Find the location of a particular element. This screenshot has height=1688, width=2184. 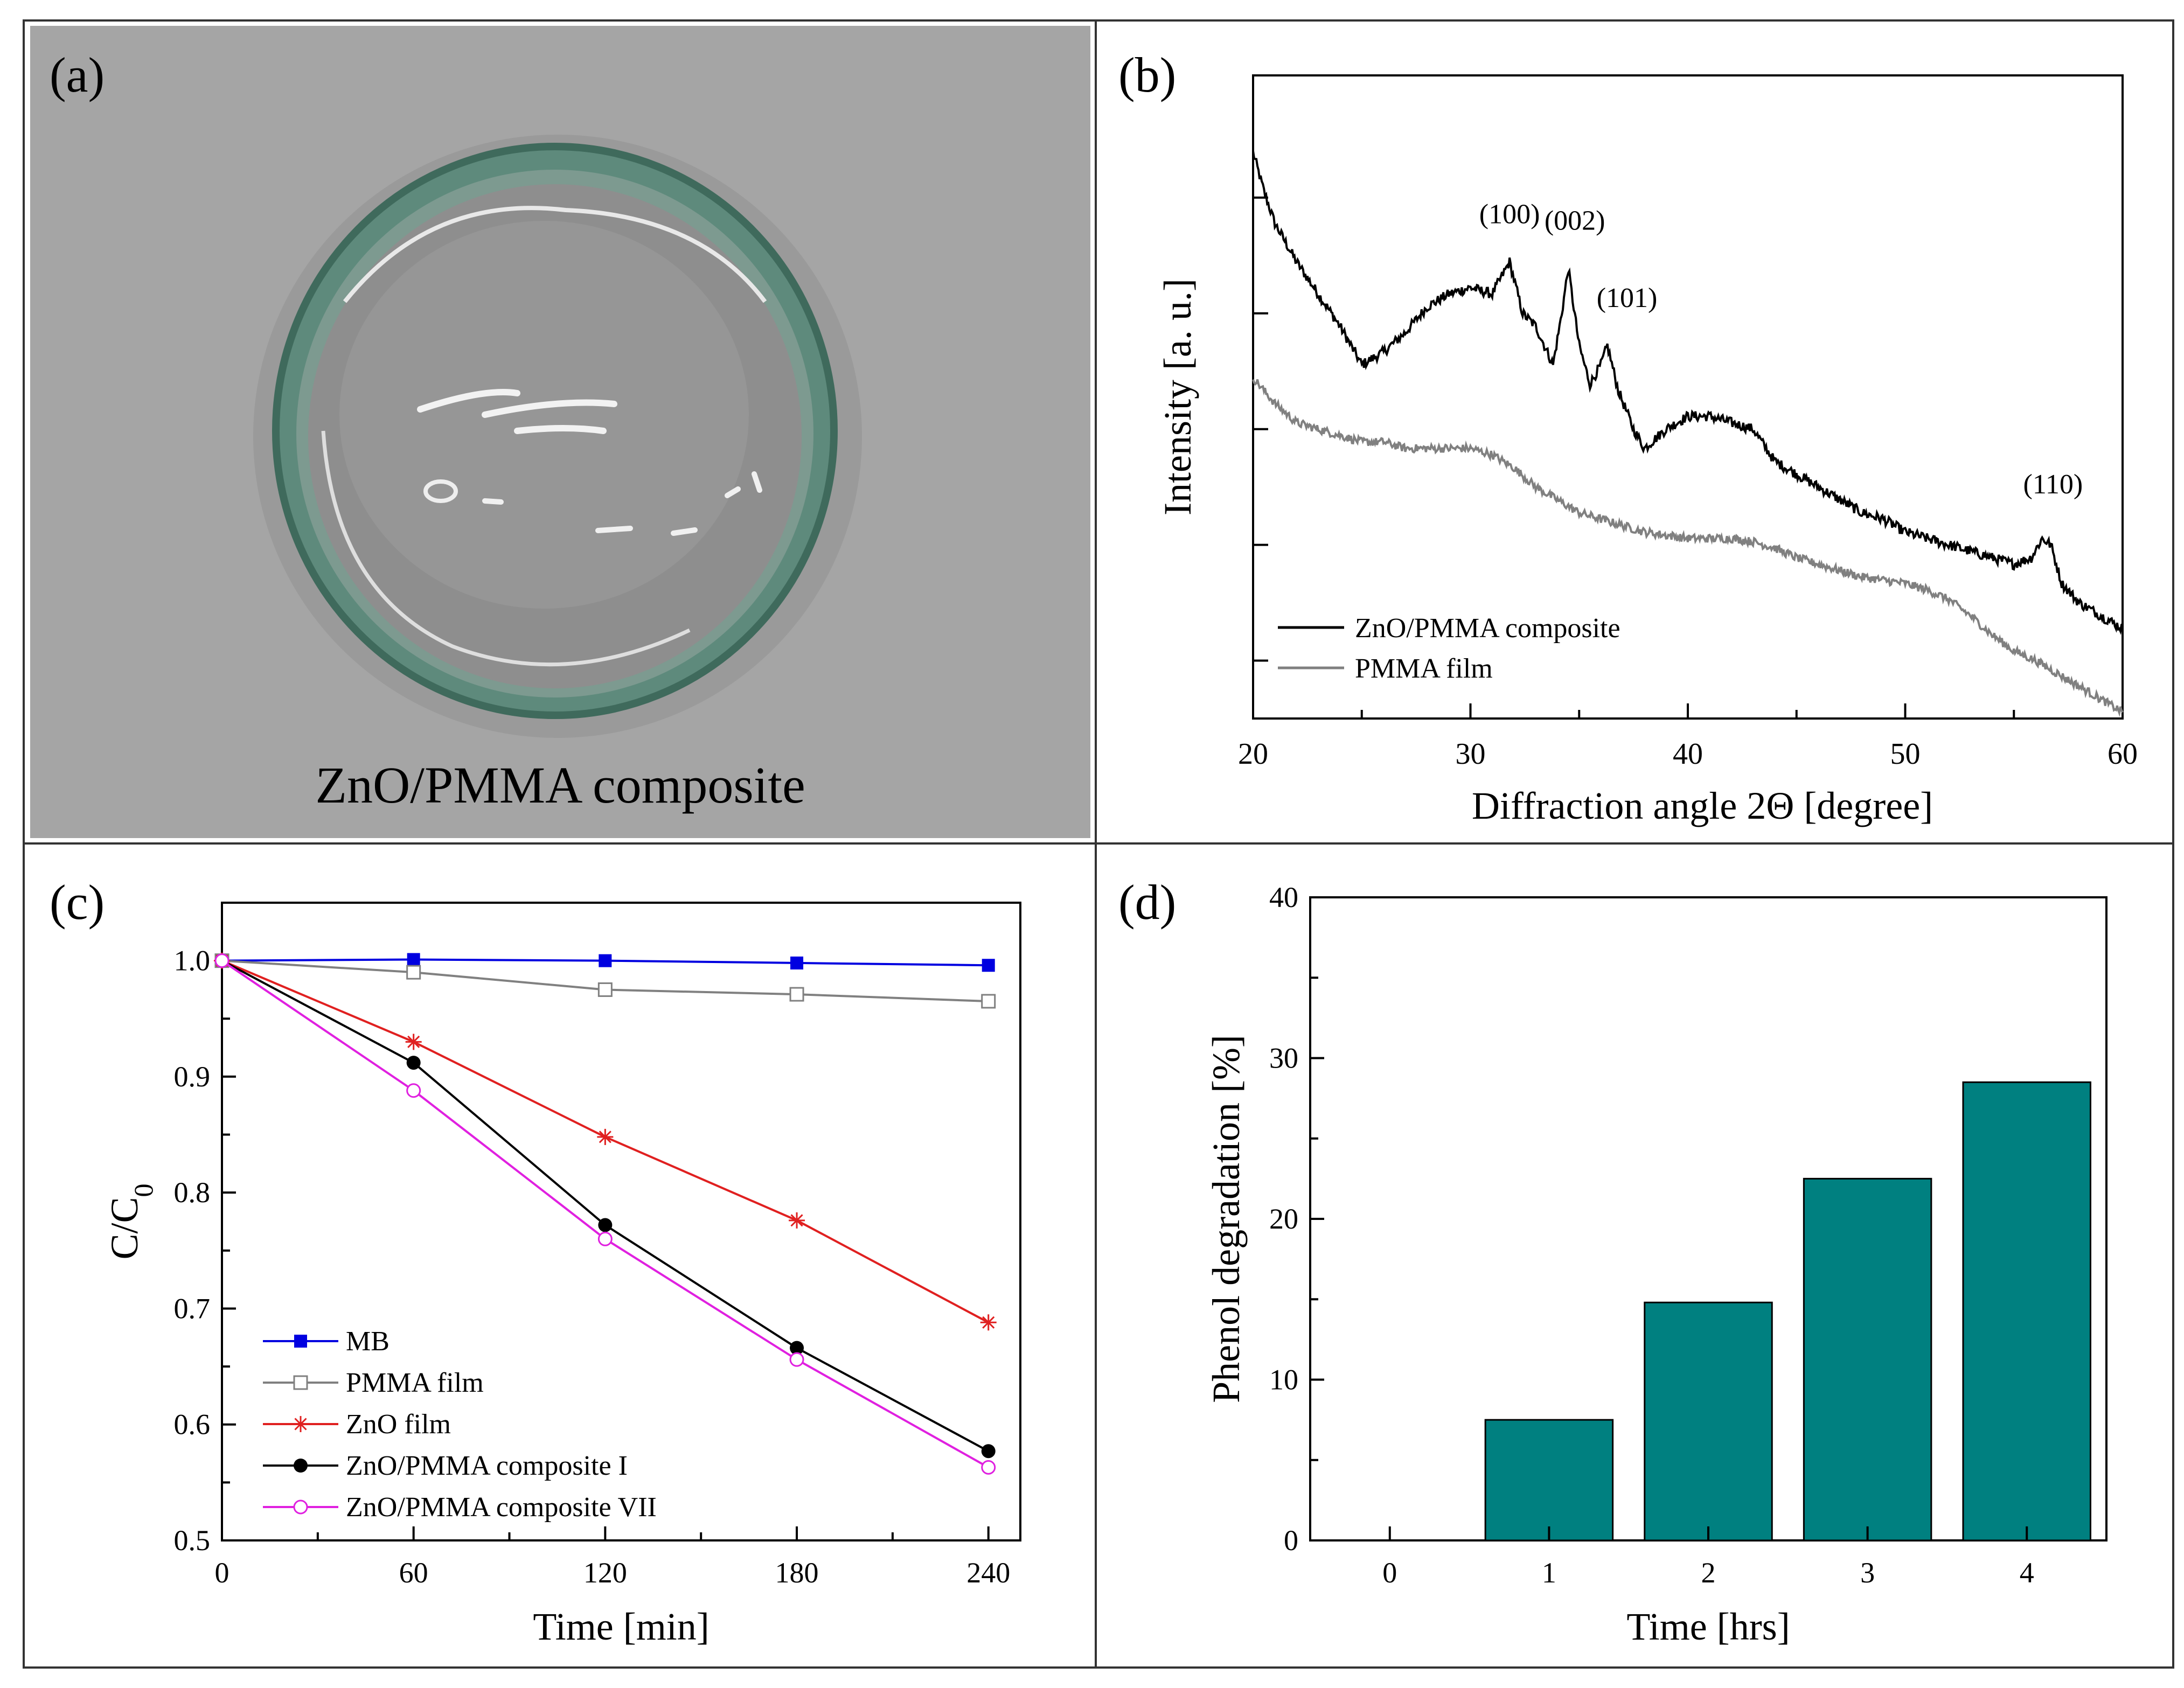

chart-c-legend-label: ZnO/PMMA composite I is located at coordinates (487, 1466).